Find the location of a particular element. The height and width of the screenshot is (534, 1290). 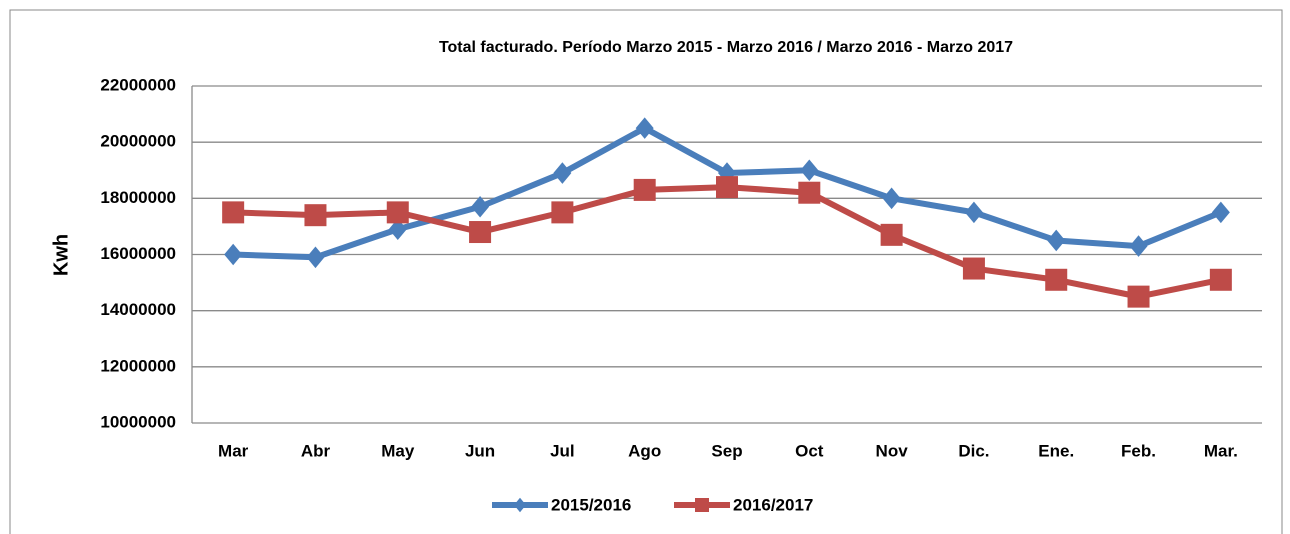

x-tick-label: Abr is located at coordinates (316, 450).